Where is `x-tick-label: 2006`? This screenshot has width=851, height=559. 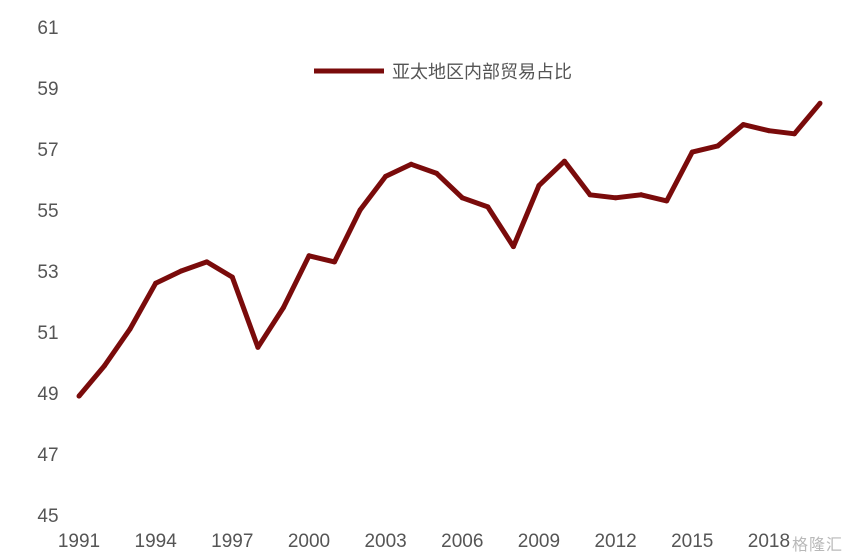 x-tick-label: 2006 is located at coordinates (462, 541).